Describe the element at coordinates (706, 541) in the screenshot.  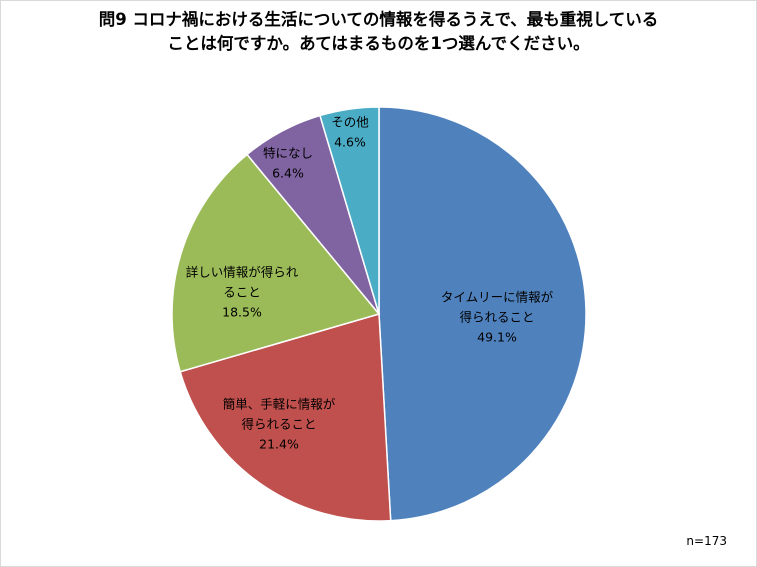
I see `sample-size-label: n=173` at that location.